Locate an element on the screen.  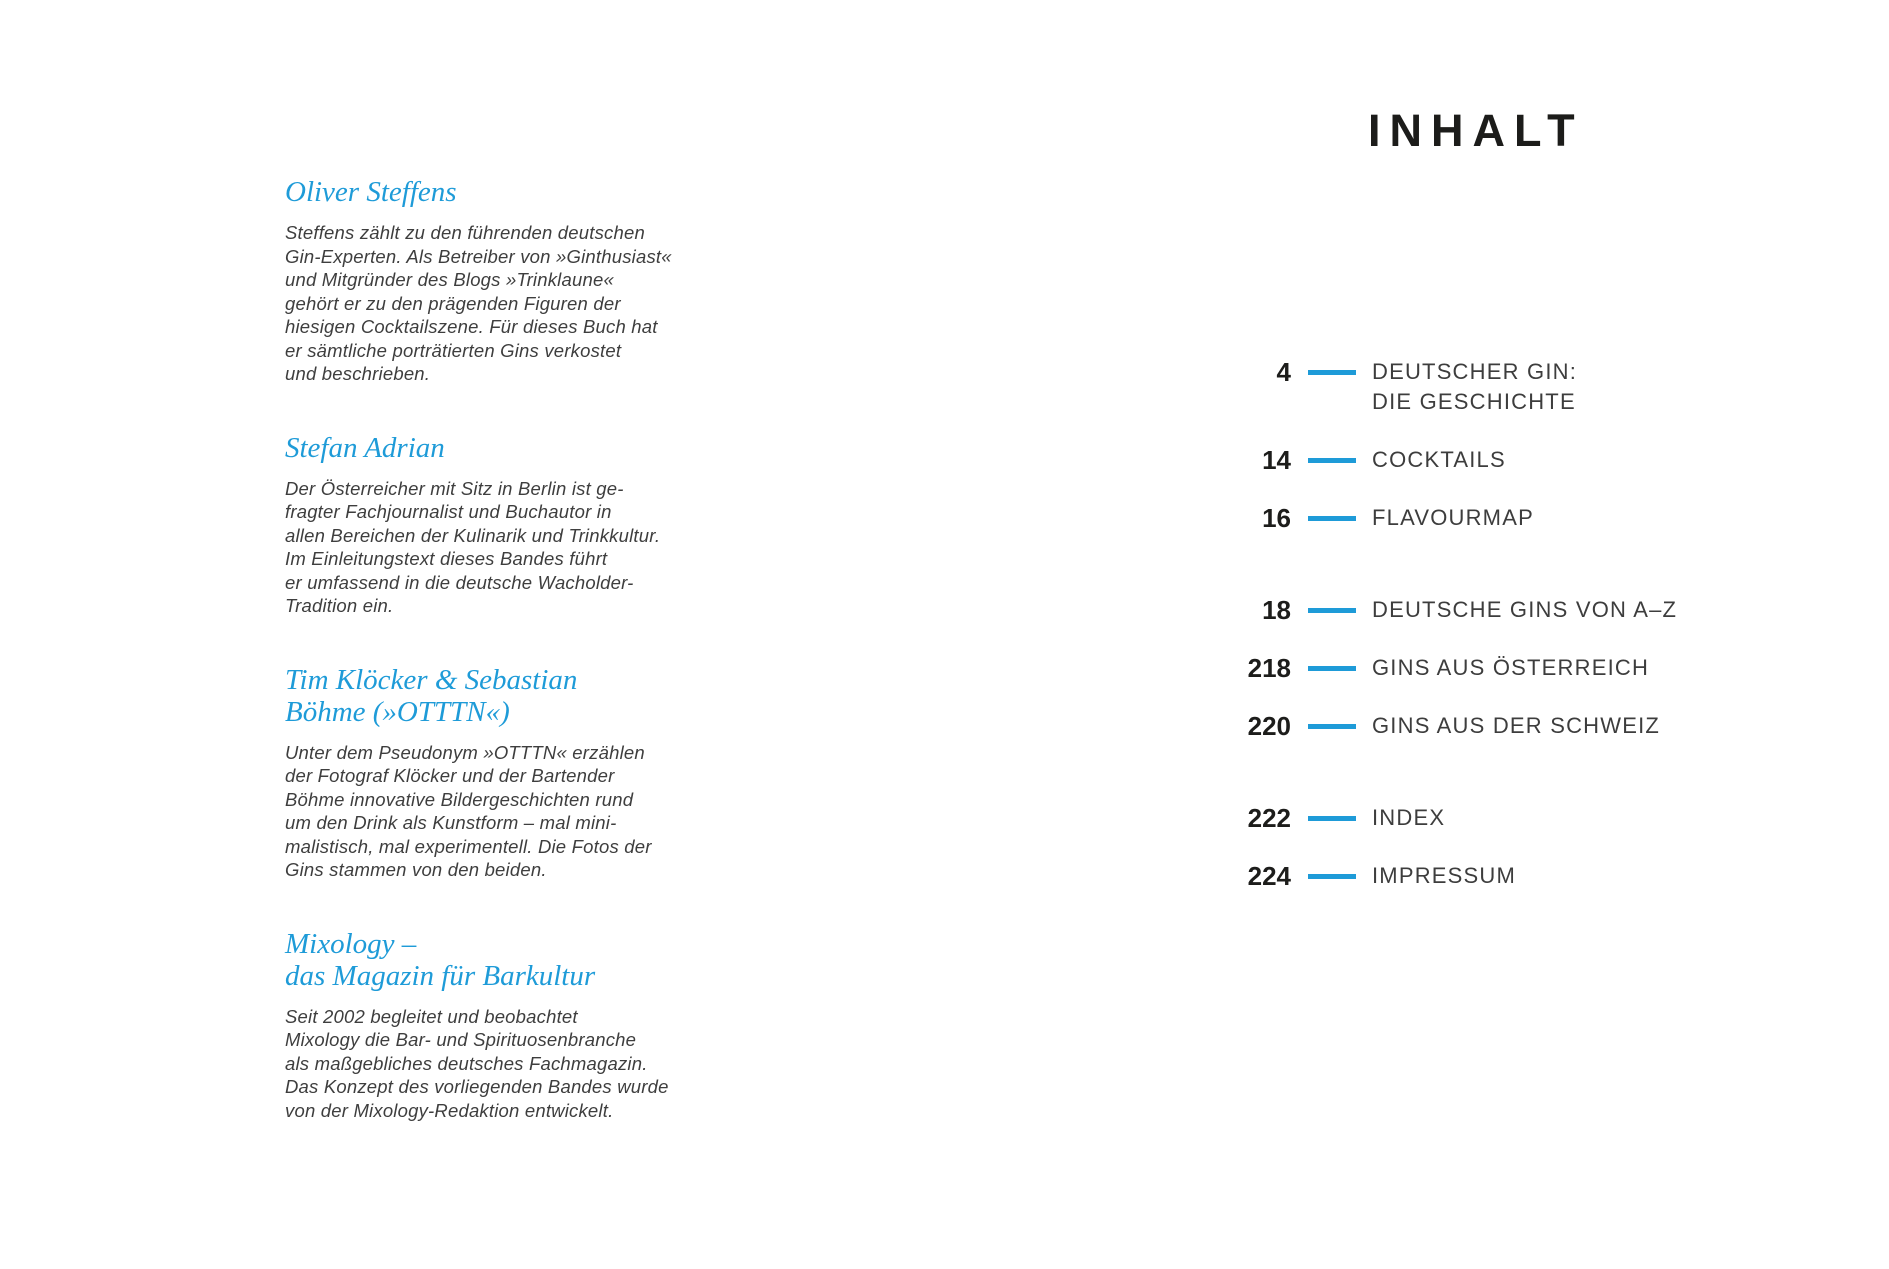
toc-entry-label: DEUTSCHER GIN: DIE GESCHICHTE is located at coordinates (1475, 386).